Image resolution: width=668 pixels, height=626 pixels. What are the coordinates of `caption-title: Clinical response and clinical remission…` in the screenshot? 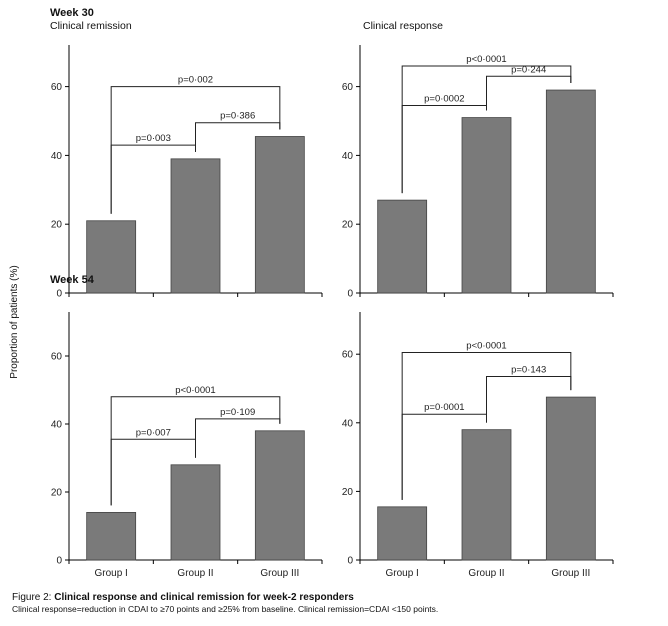 It's located at (204, 597).